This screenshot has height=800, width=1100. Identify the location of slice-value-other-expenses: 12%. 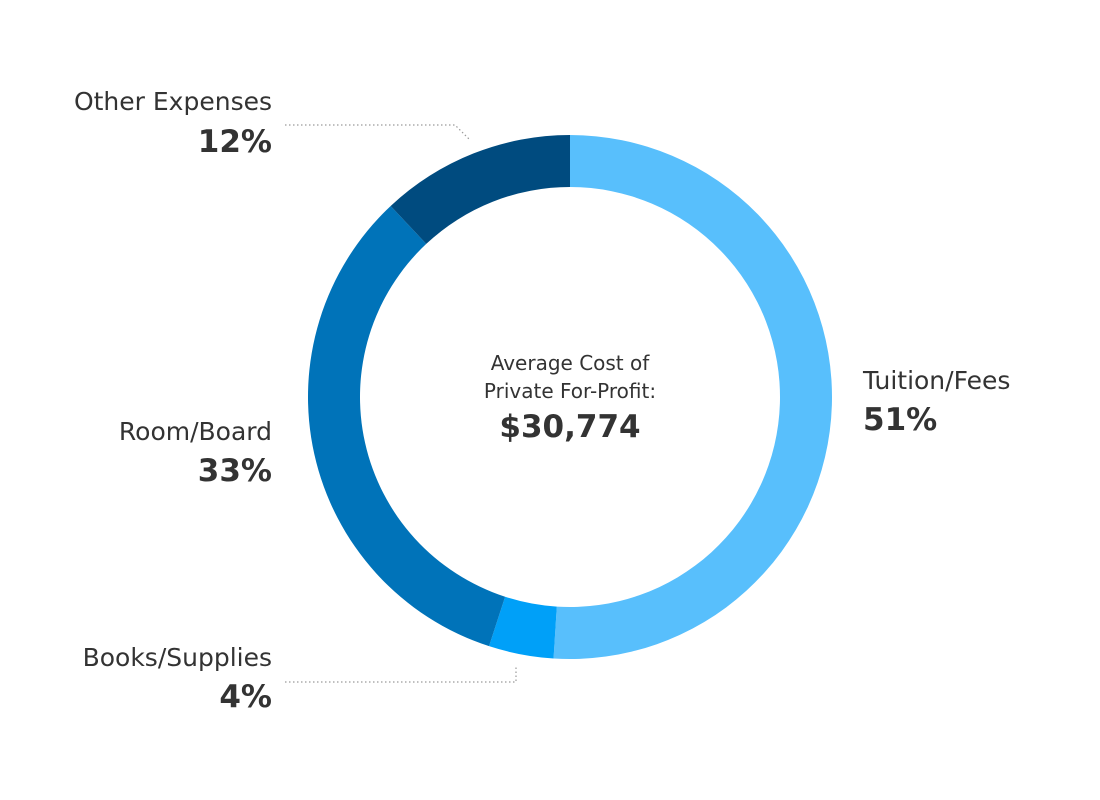
(235, 142).